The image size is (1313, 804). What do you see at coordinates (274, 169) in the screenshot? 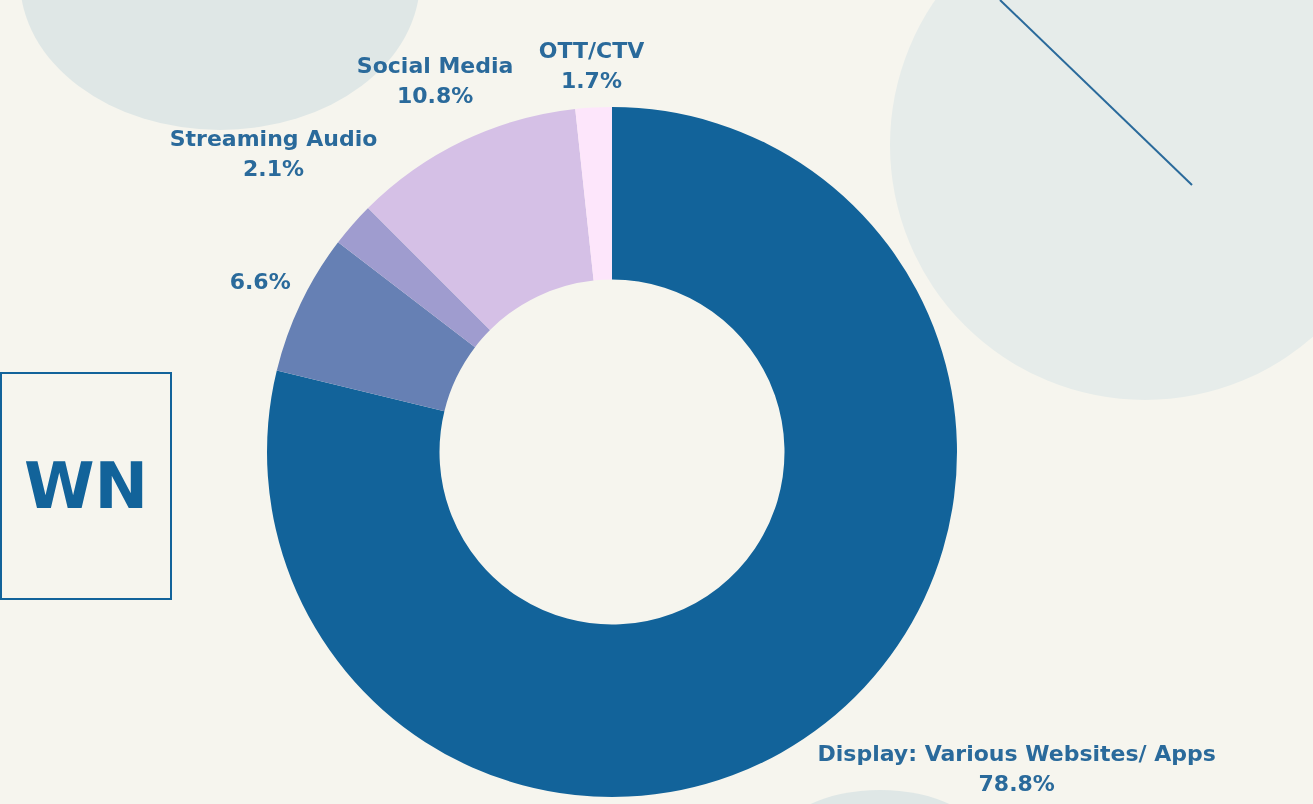
I see `data-label: 2.1%` at bounding box center [274, 169].